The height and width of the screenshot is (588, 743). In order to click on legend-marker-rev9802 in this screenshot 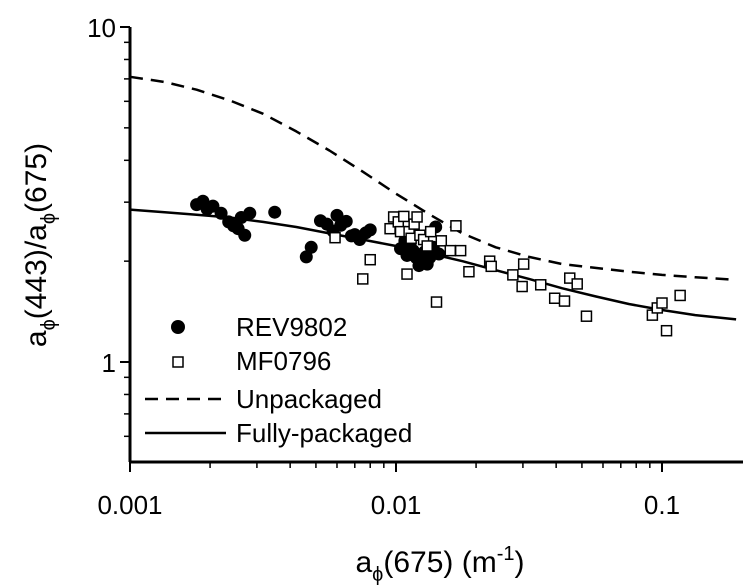, I will do `click(178, 327)`.